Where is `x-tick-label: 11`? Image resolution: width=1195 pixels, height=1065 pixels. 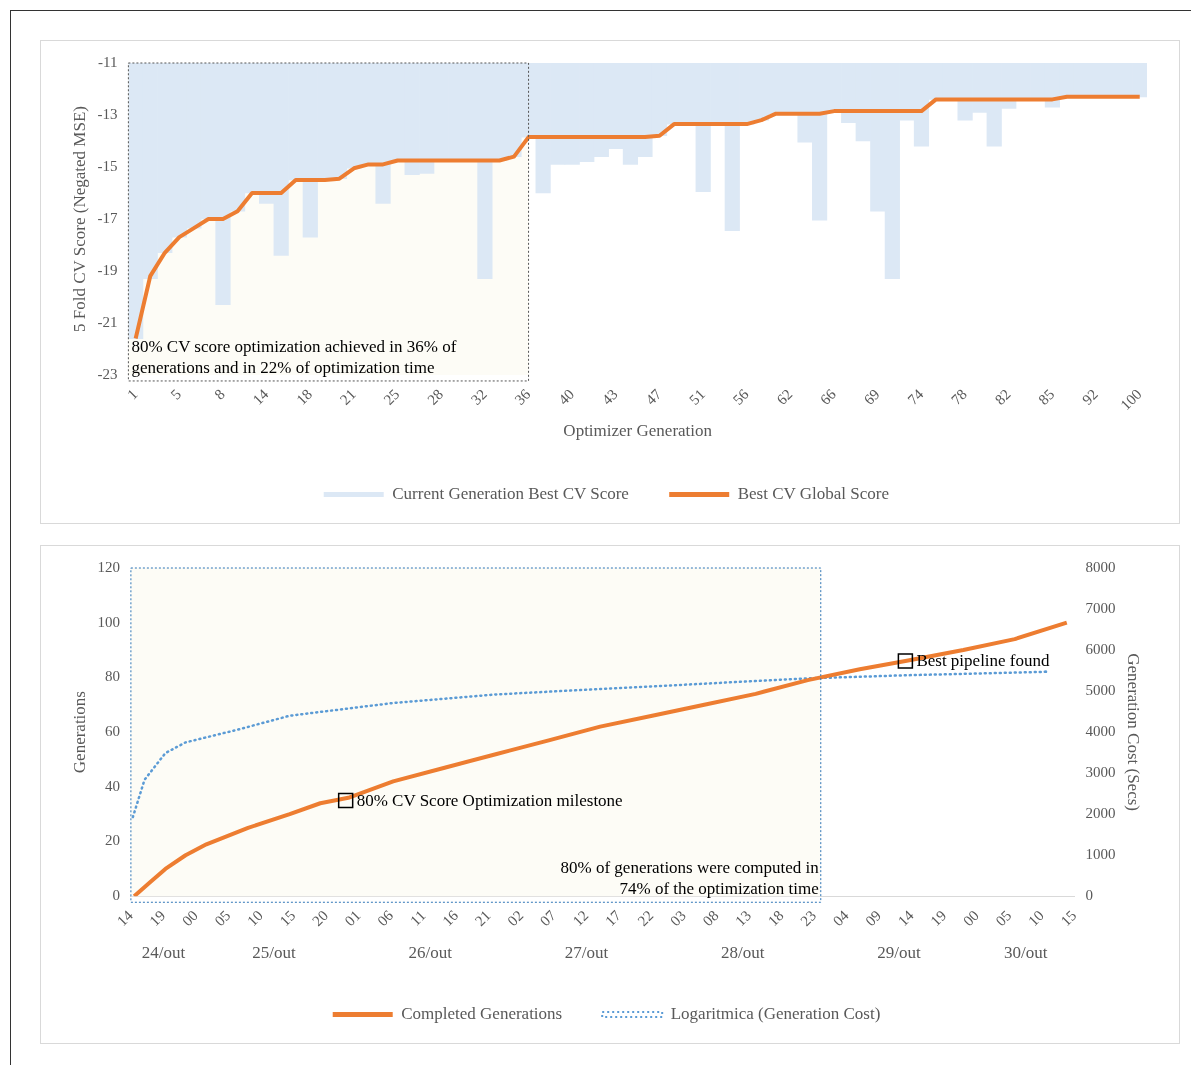
x-tick-label: 11 is located at coordinates (418, 918).